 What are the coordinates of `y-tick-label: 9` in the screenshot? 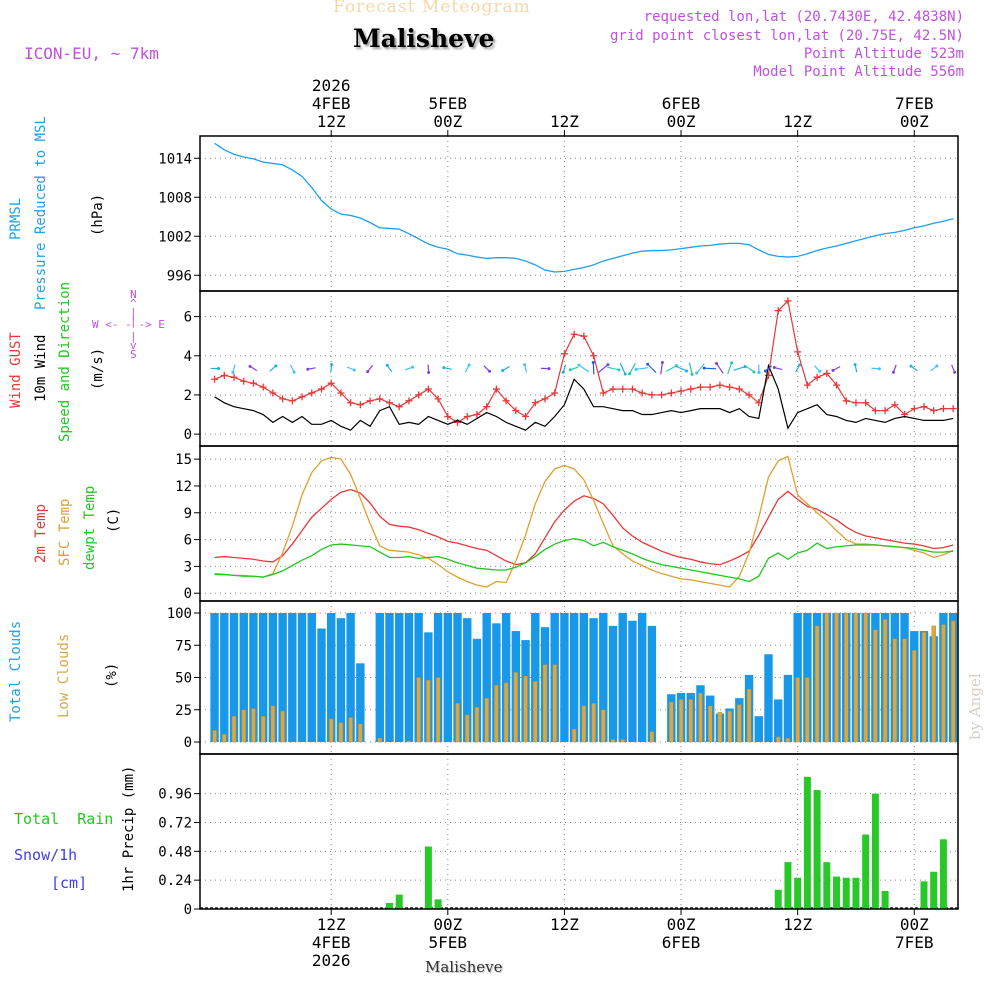 It's located at (188, 514).